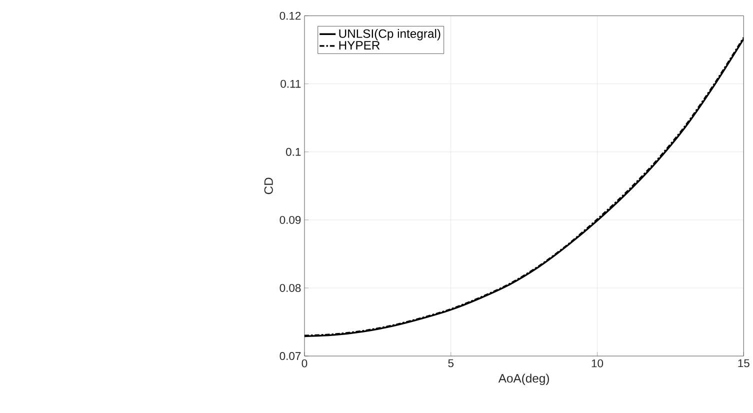 The width and height of the screenshot is (753, 413). What do you see at coordinates (744, 363) in the screenshot?
I see `x-tick-label: 15` at bounding box center [744, 363].